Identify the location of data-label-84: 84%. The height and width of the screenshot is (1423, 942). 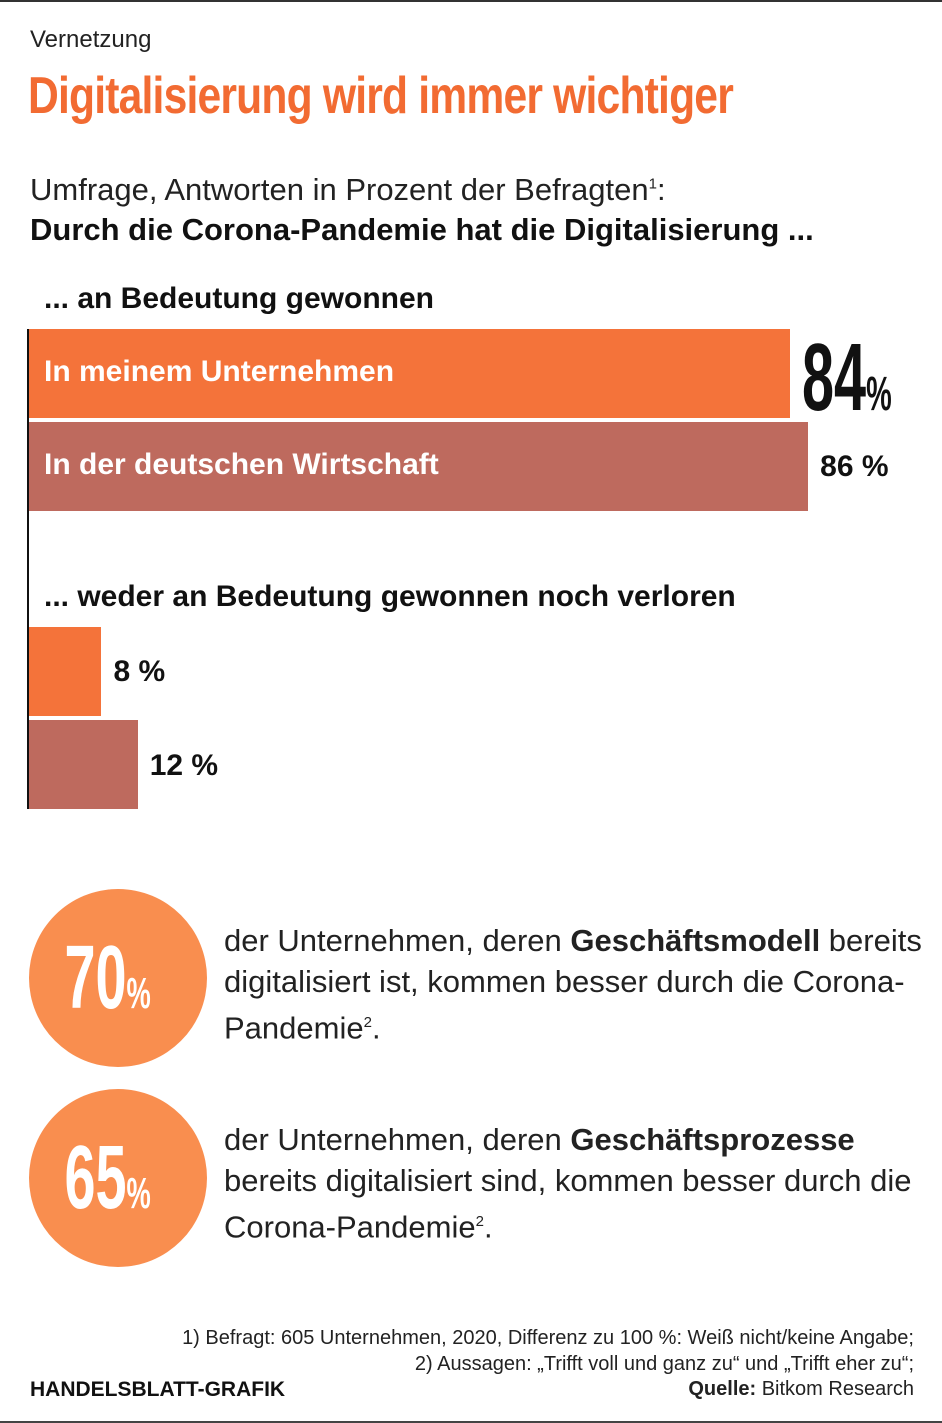
(847, 378).